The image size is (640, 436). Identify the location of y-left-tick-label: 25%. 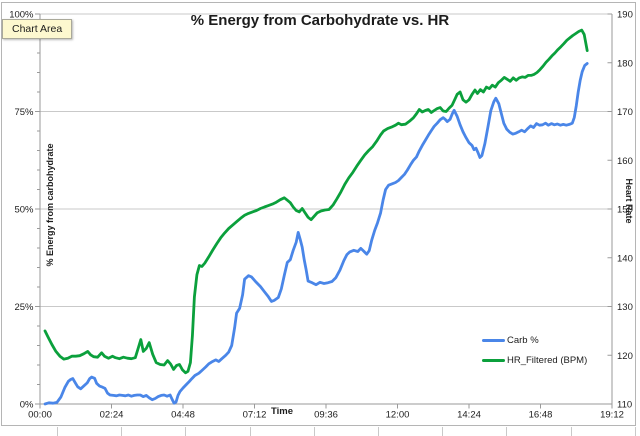
(24, 307).